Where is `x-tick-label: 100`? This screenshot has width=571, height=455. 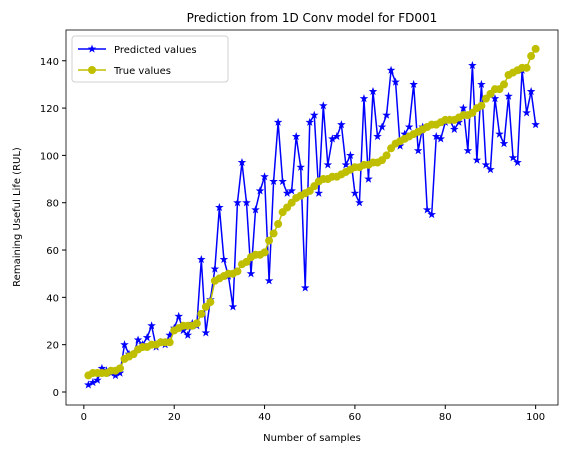
x-tick-label: 100 is located at coordinates (535, 417).